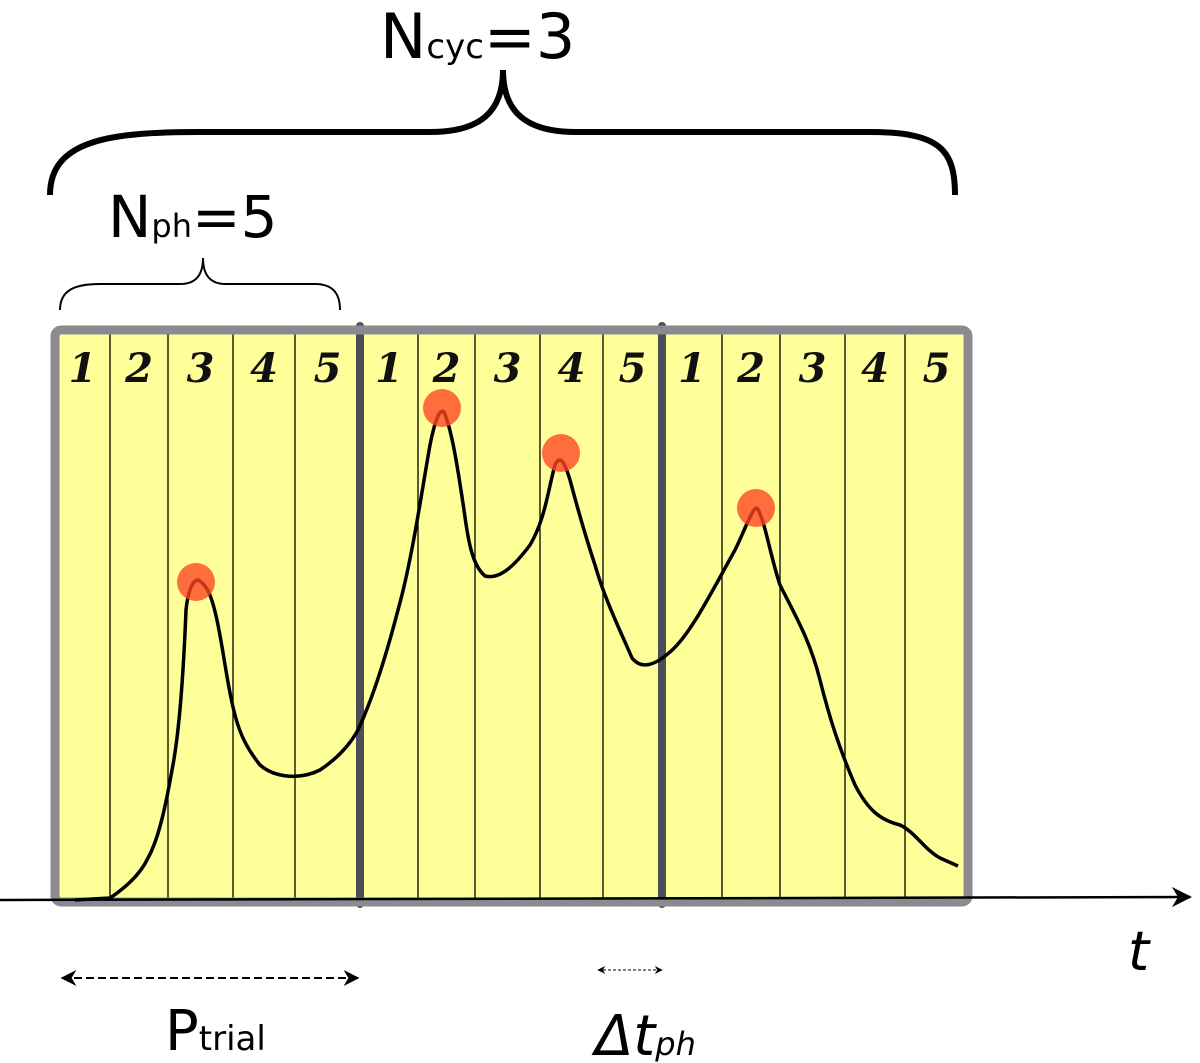  I want to click on subscript: trial, so click(232, 1039).